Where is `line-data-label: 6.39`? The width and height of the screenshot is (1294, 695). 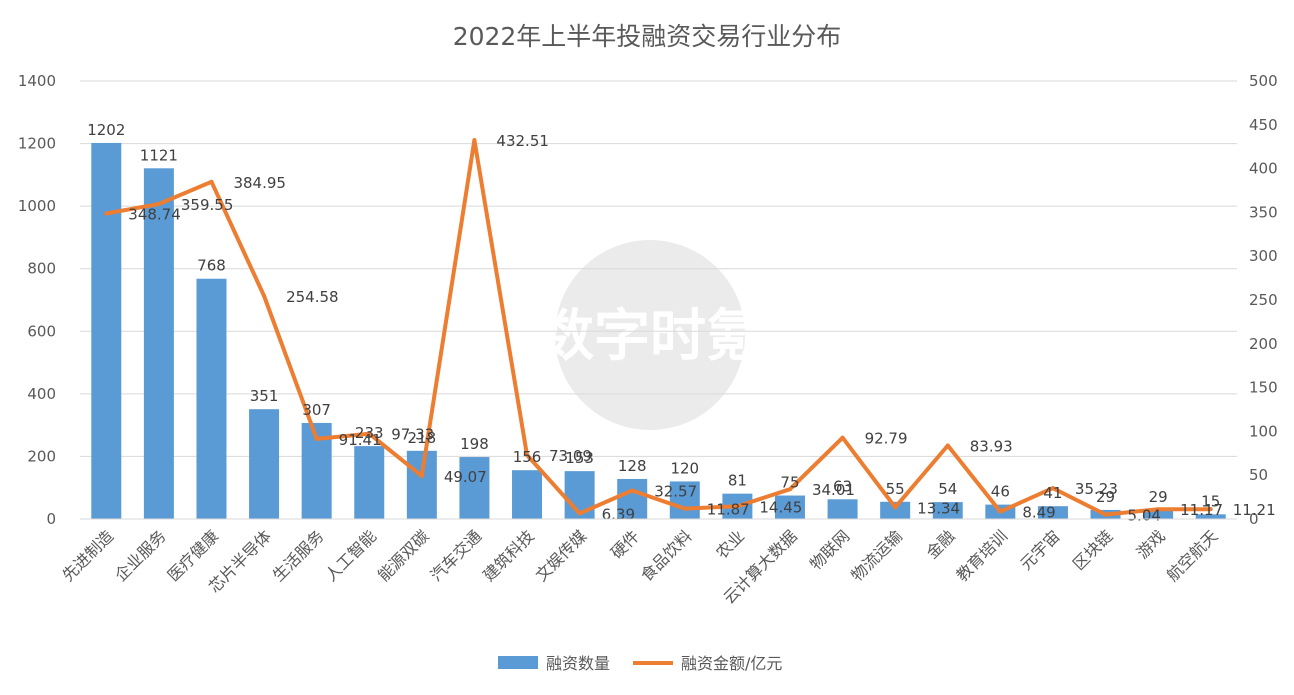
line-data-label: 6.39 is located at coordinates (618, 514).